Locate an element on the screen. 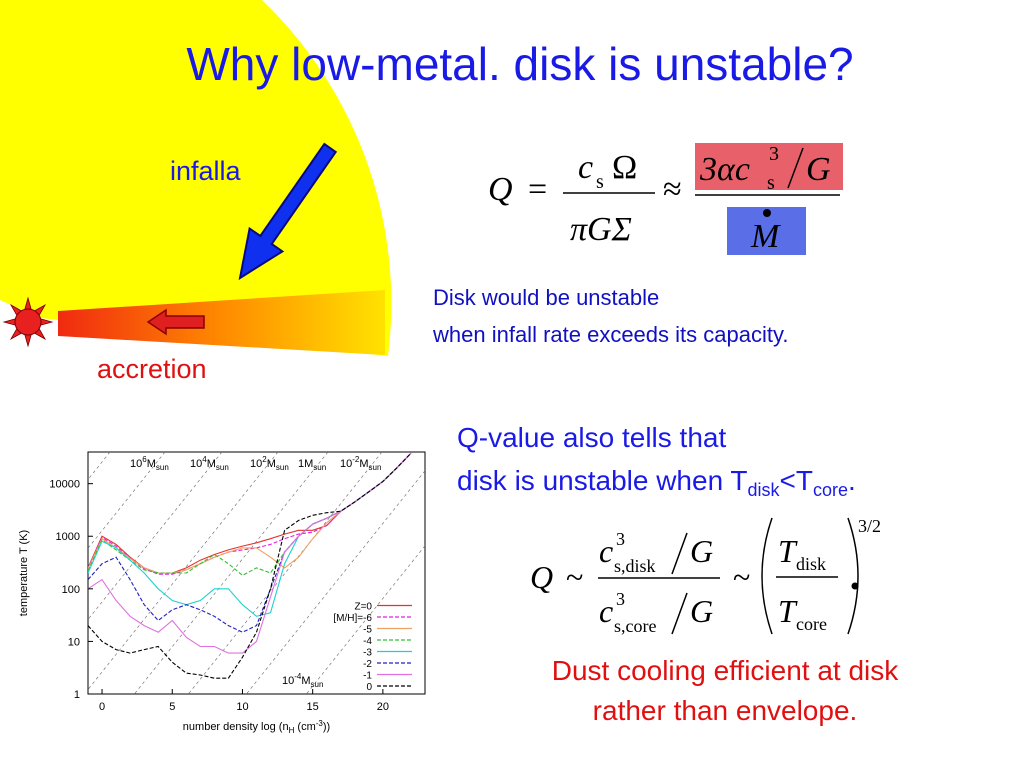 This screenshot has width=1024, height=768. text-run: disk is unstable when T is located at coordinates (602, 480).